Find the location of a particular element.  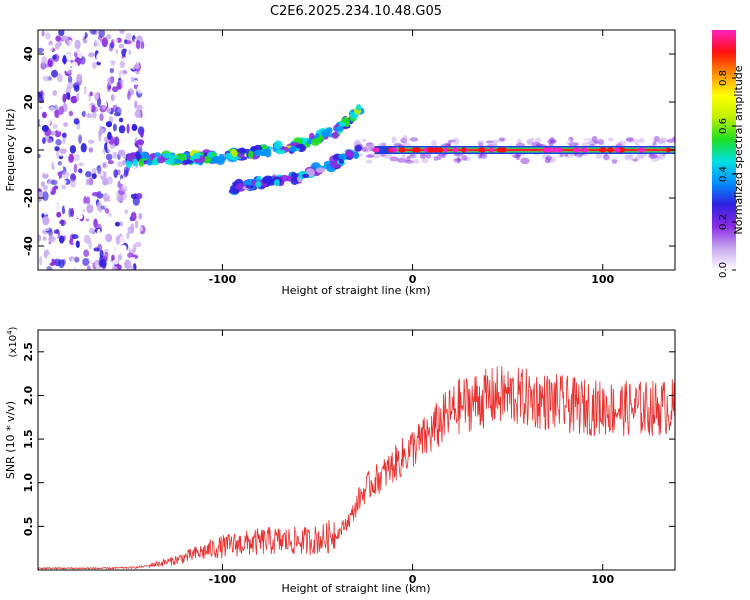

x-tick-label: 0 is located at coordinates (413, 279).